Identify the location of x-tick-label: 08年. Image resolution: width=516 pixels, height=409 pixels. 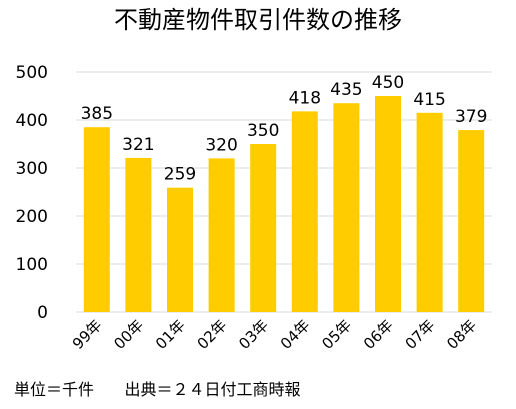
(461, 334).